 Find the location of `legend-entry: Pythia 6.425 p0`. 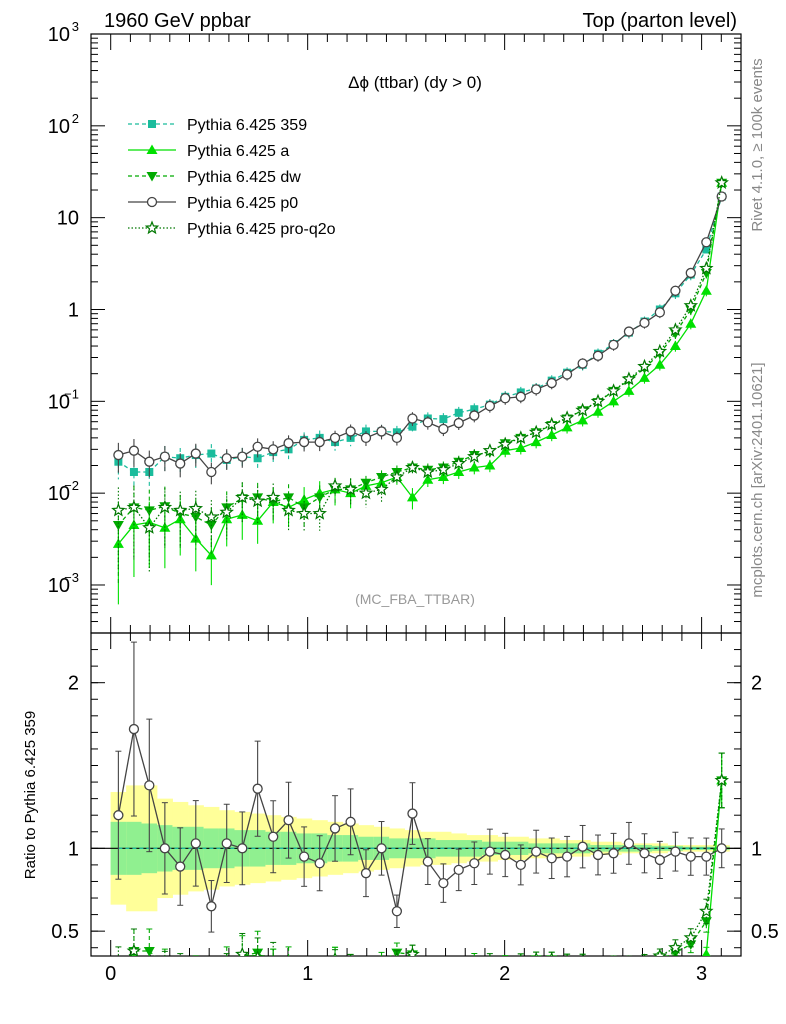

legend-entry: Pythia 6.425 p0 is located at coordinates (213, 203).